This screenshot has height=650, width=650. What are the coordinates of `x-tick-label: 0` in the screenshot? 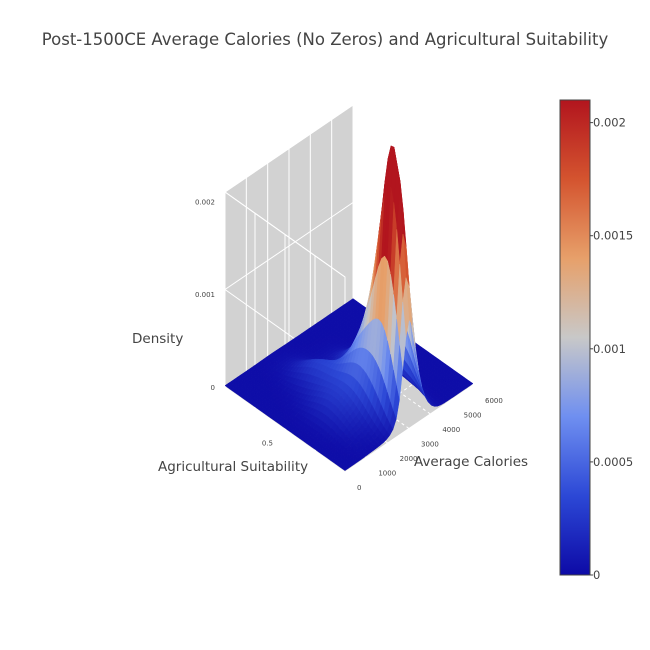 It's located at (359, 488).